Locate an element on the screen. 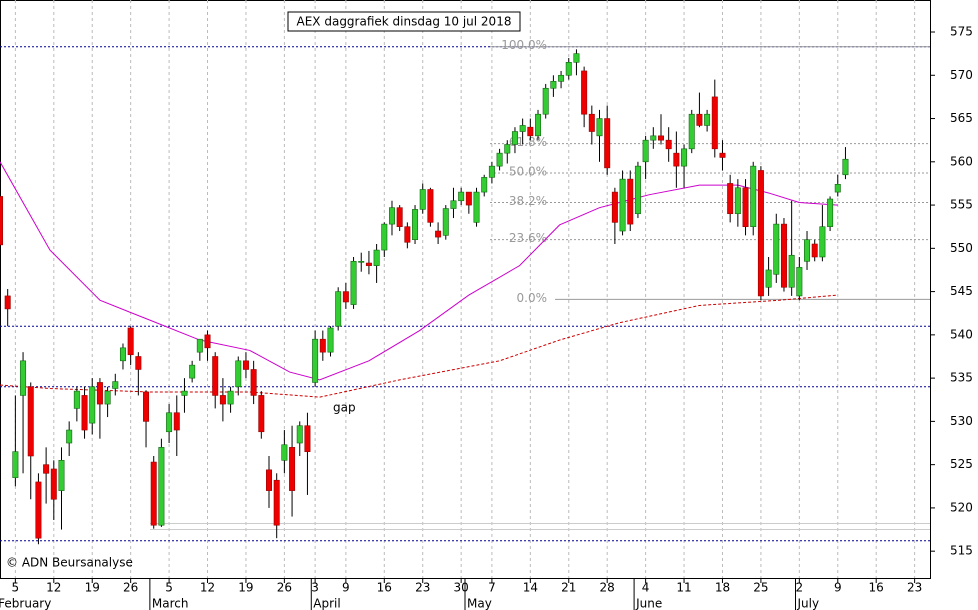 The height and width of the screenshot is (610, 978). y-tick-label: 530 is located at coordinates (961, 421).